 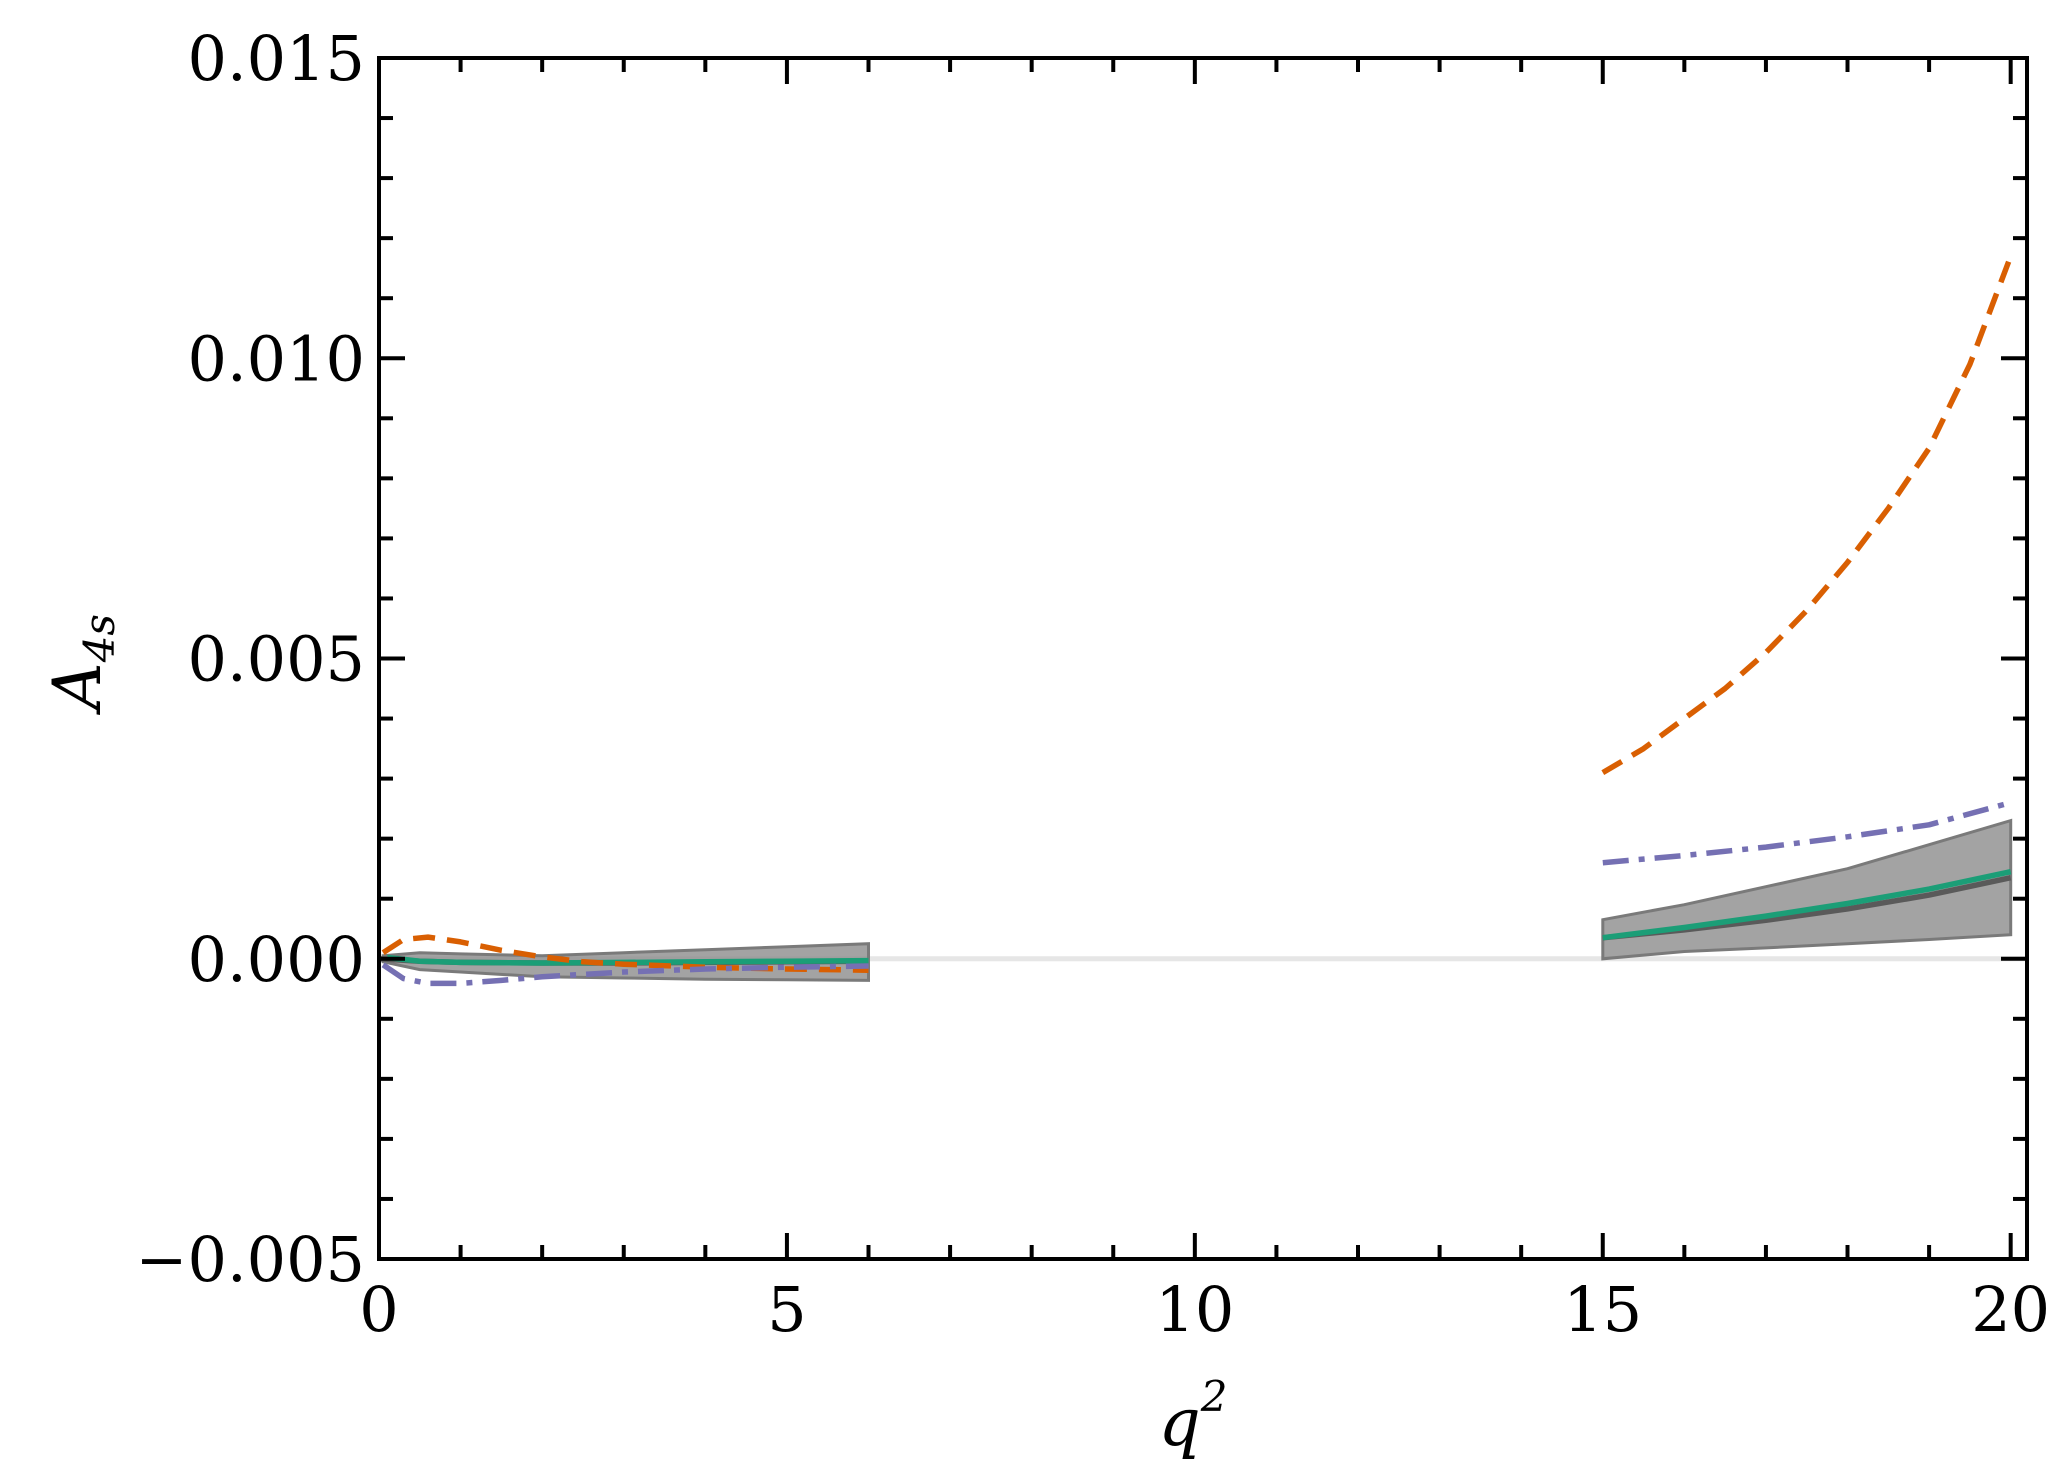 I want to click on y-tick-label: 0.010, so click(x=277, y=358).